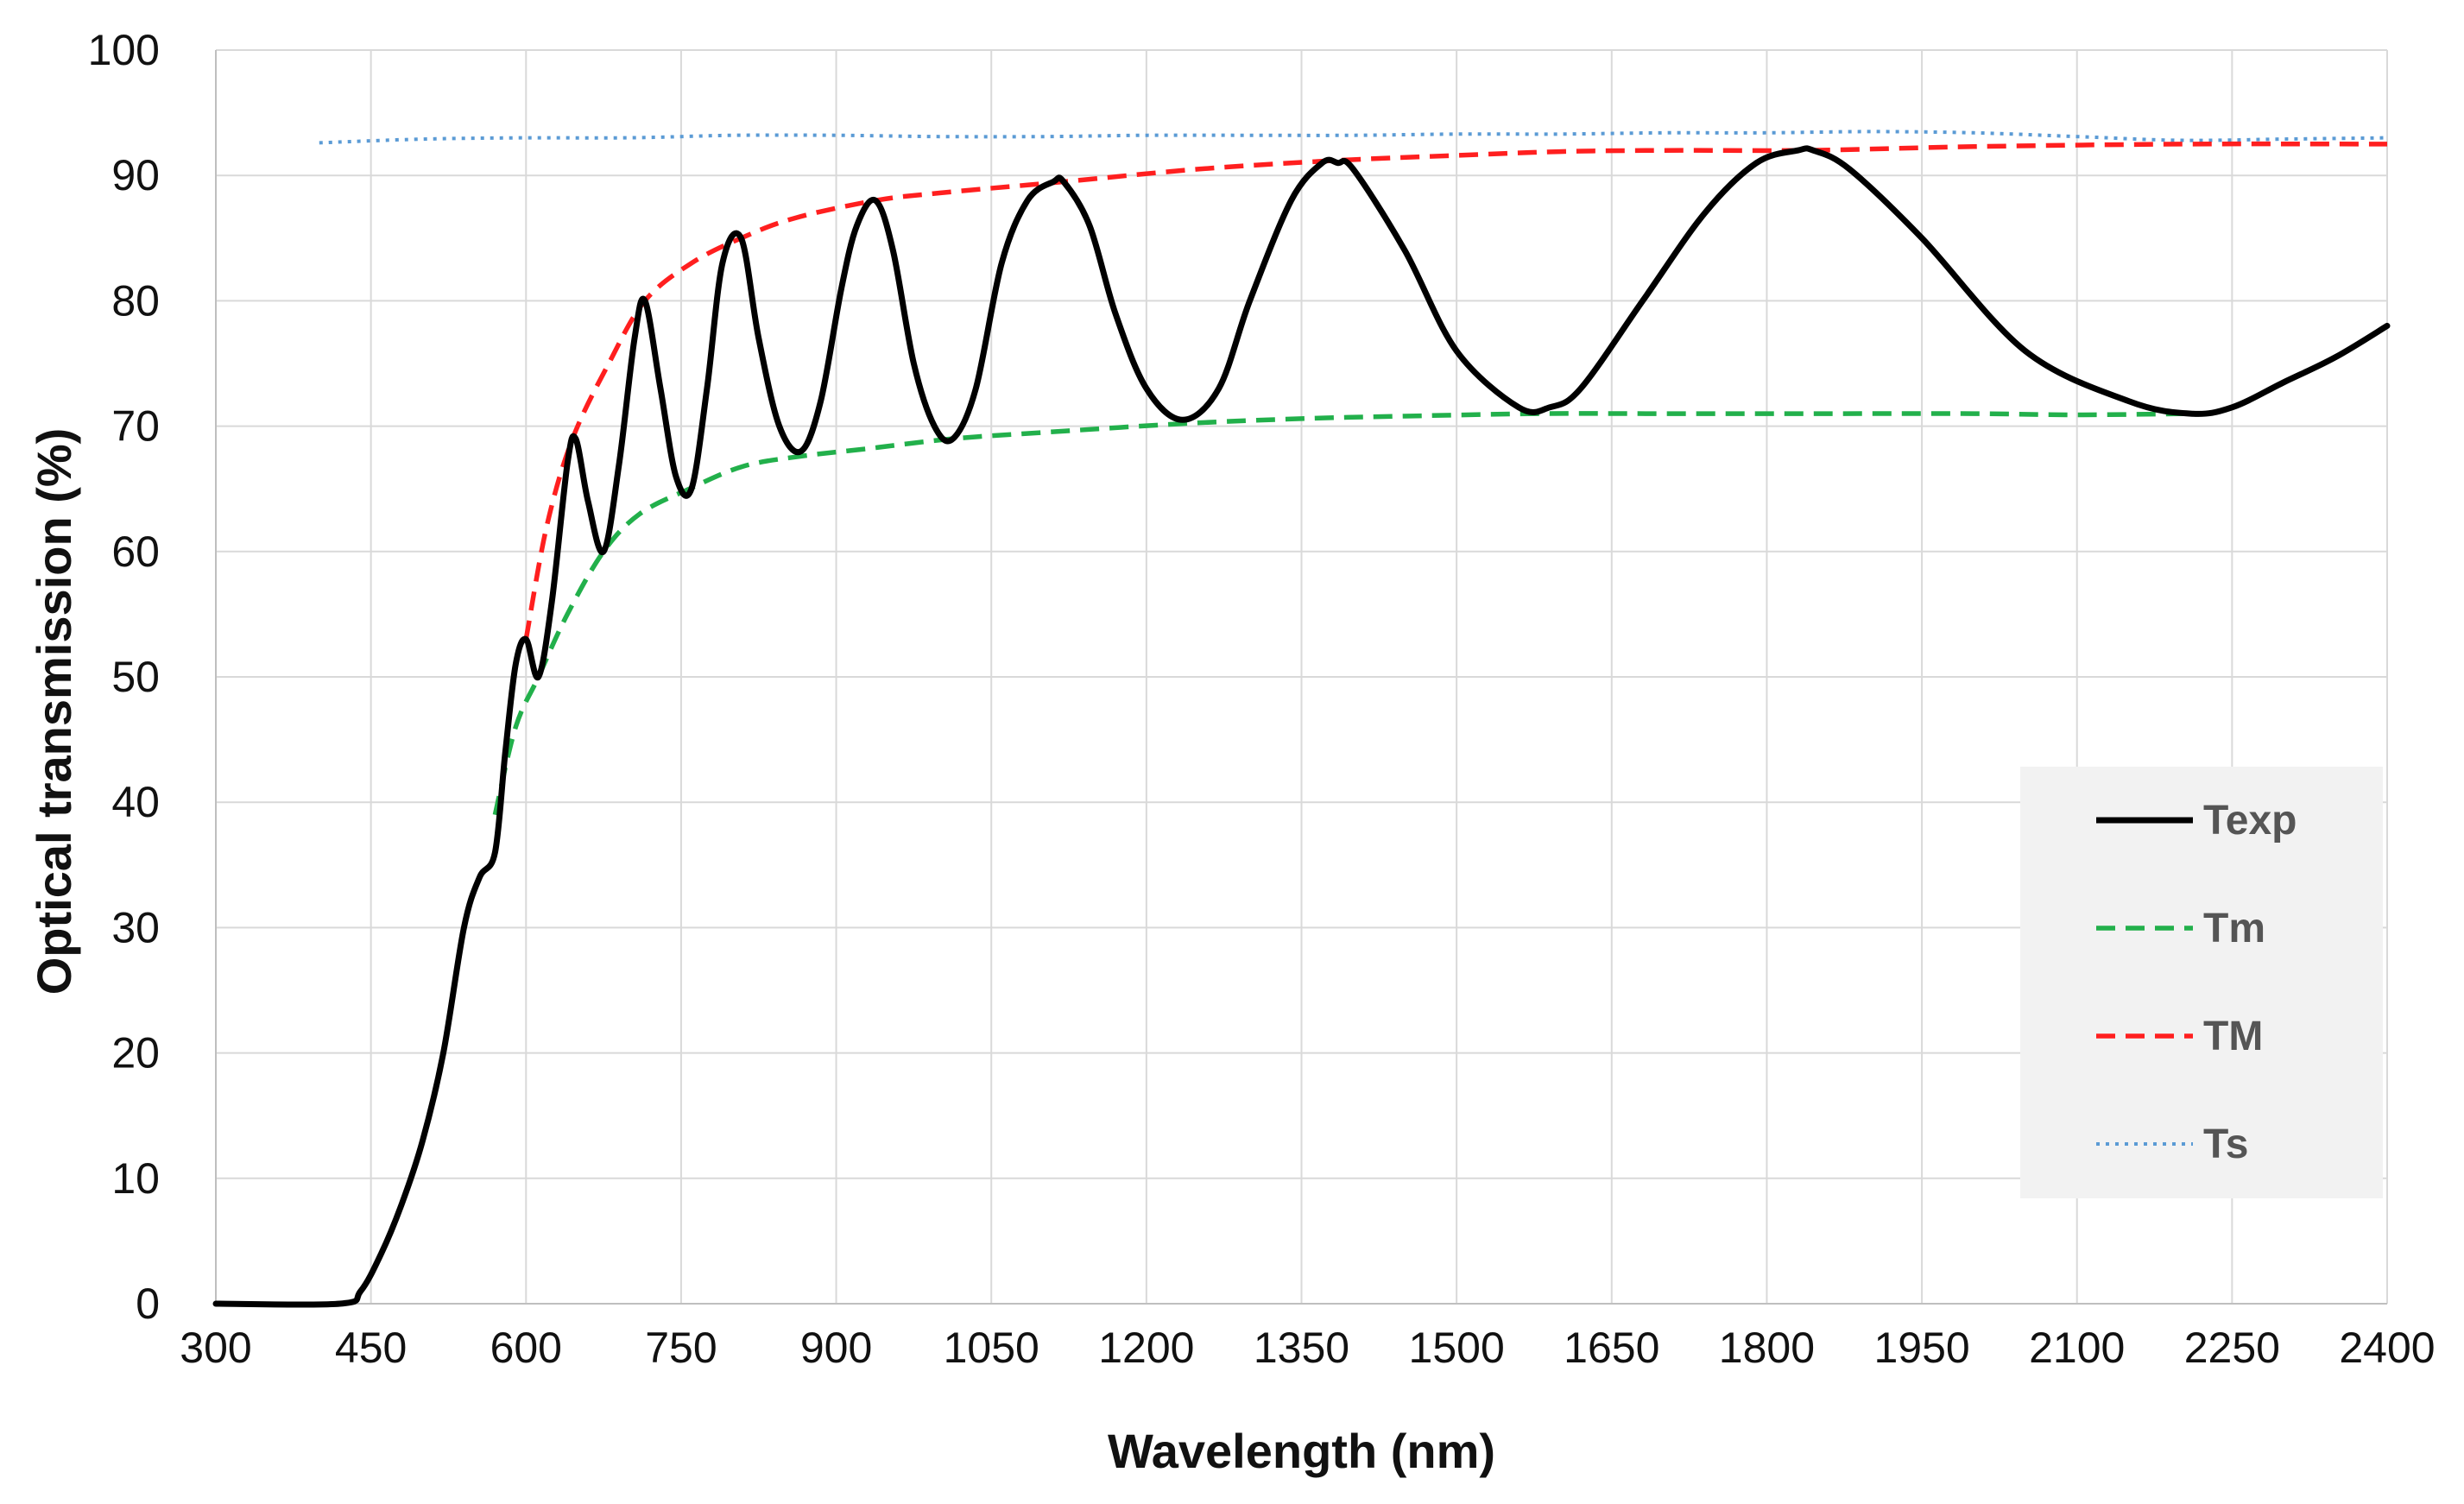 This screenshot has width=2464, height=1504. What do you see at coordinates (1457, 1348) in the screenshot?
I see `x-tick-label: 1500` at bounding box center [1457, 1348].